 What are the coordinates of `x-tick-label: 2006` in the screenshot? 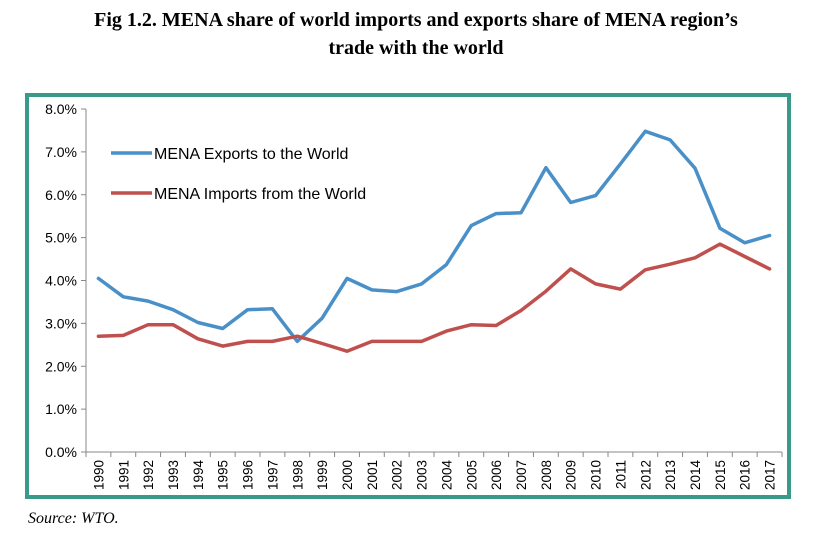 It's located at (496, 475).